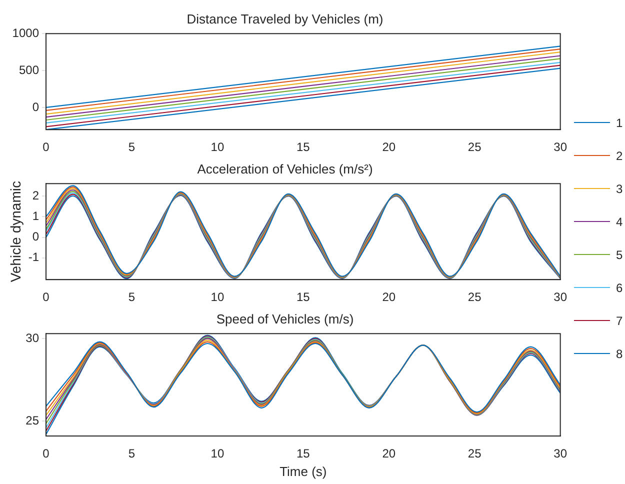  I want to click on y-tick-label: 30, so click(33, 337).